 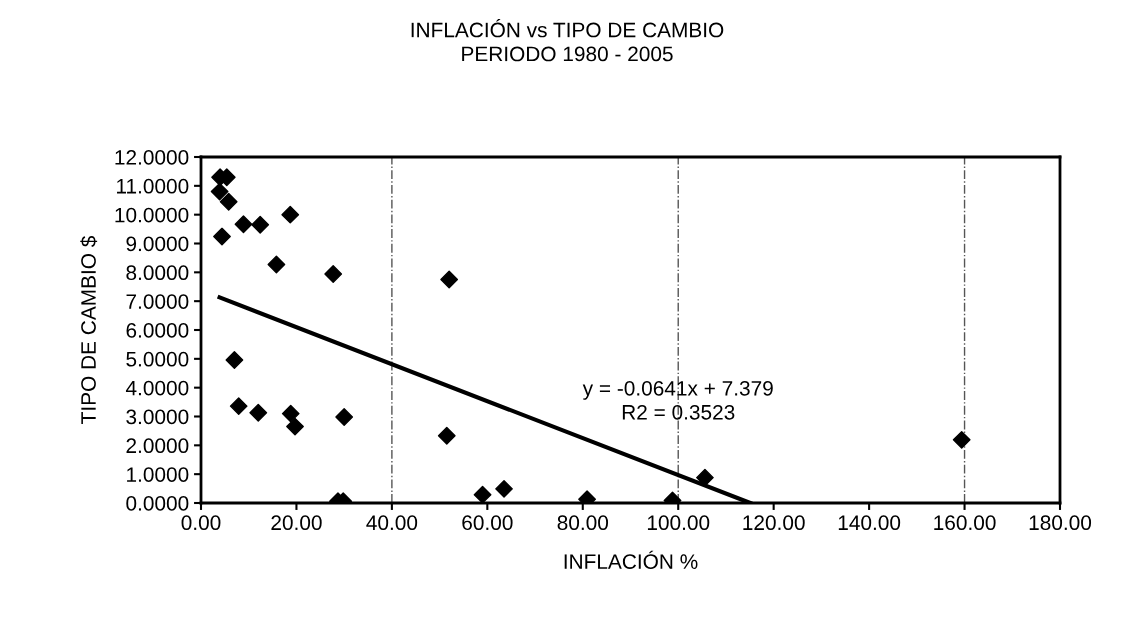 What do you see at coordinates (158, 474) in the screenshot?
I see `y-tick-label: 1.0000` at bounding box center [158, 474].